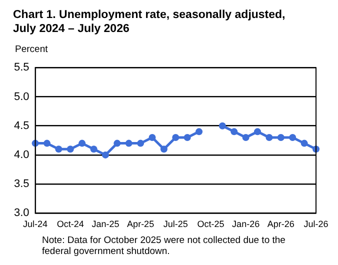 The image size is (338, 265). Describe the element at coordinates (140, 224) in the screenshot. I see `x-tick-label: Apr-25` at that location.